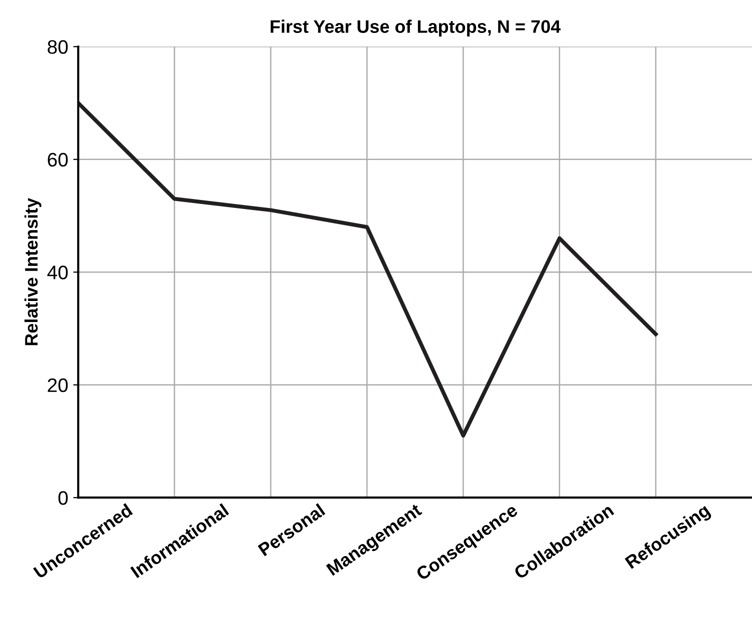 The height and width of the screenshot is (622, 752). I want to click on chart-title: First Year Use of Laptops, N = 704, so click(415, 28).